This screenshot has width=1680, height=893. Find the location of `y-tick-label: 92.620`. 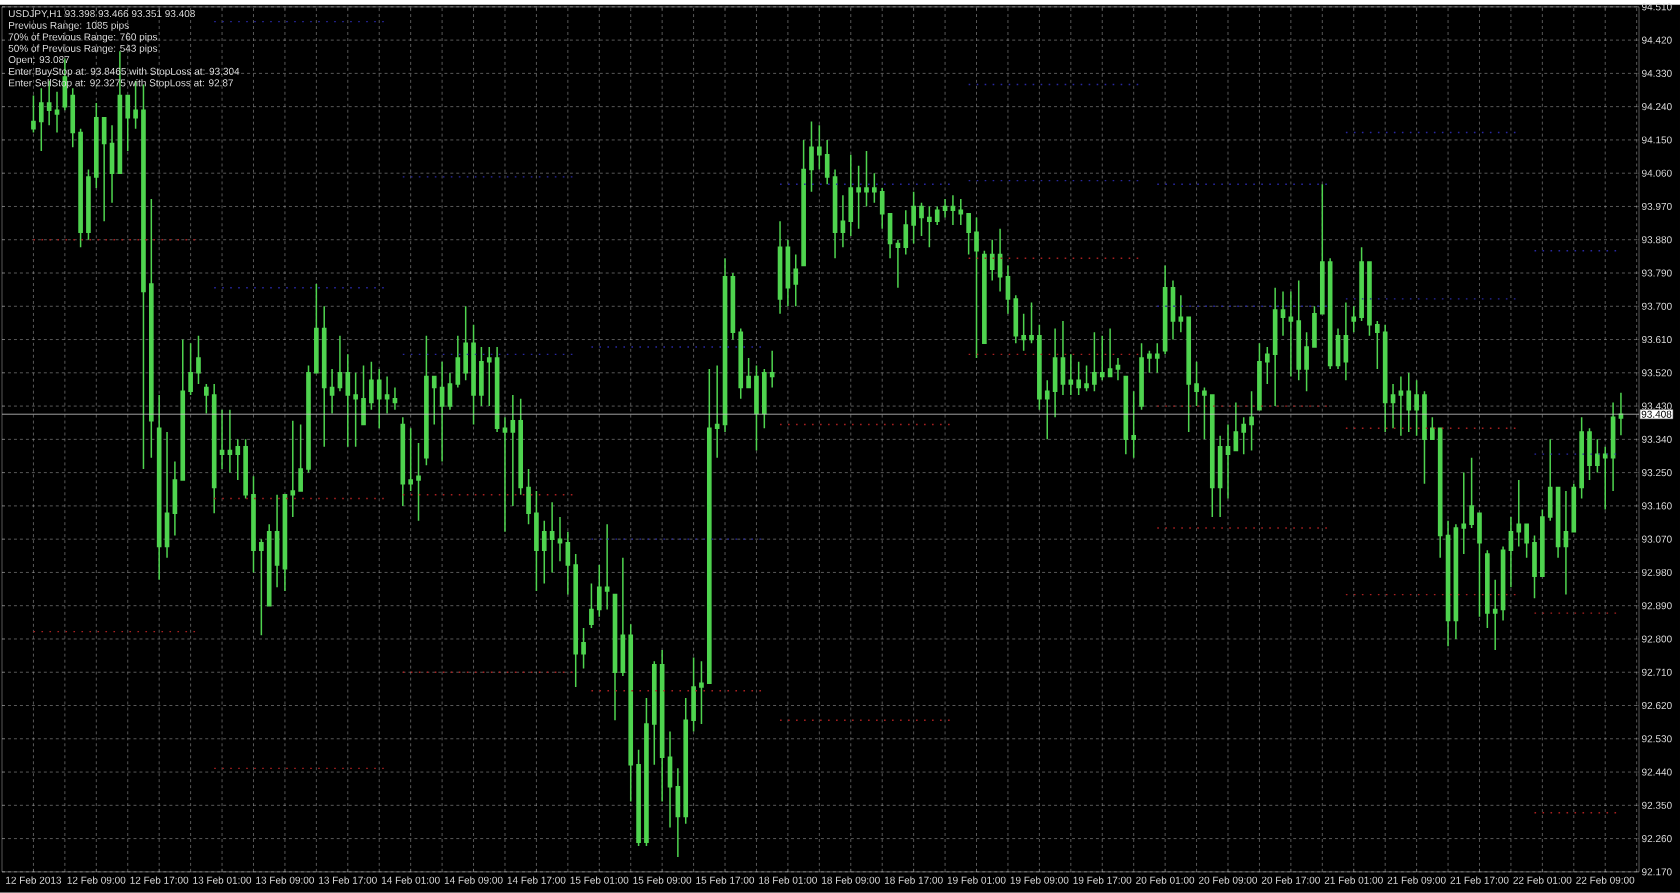

y-tick-label: 92.620 is located at coordinates (1657, 706).